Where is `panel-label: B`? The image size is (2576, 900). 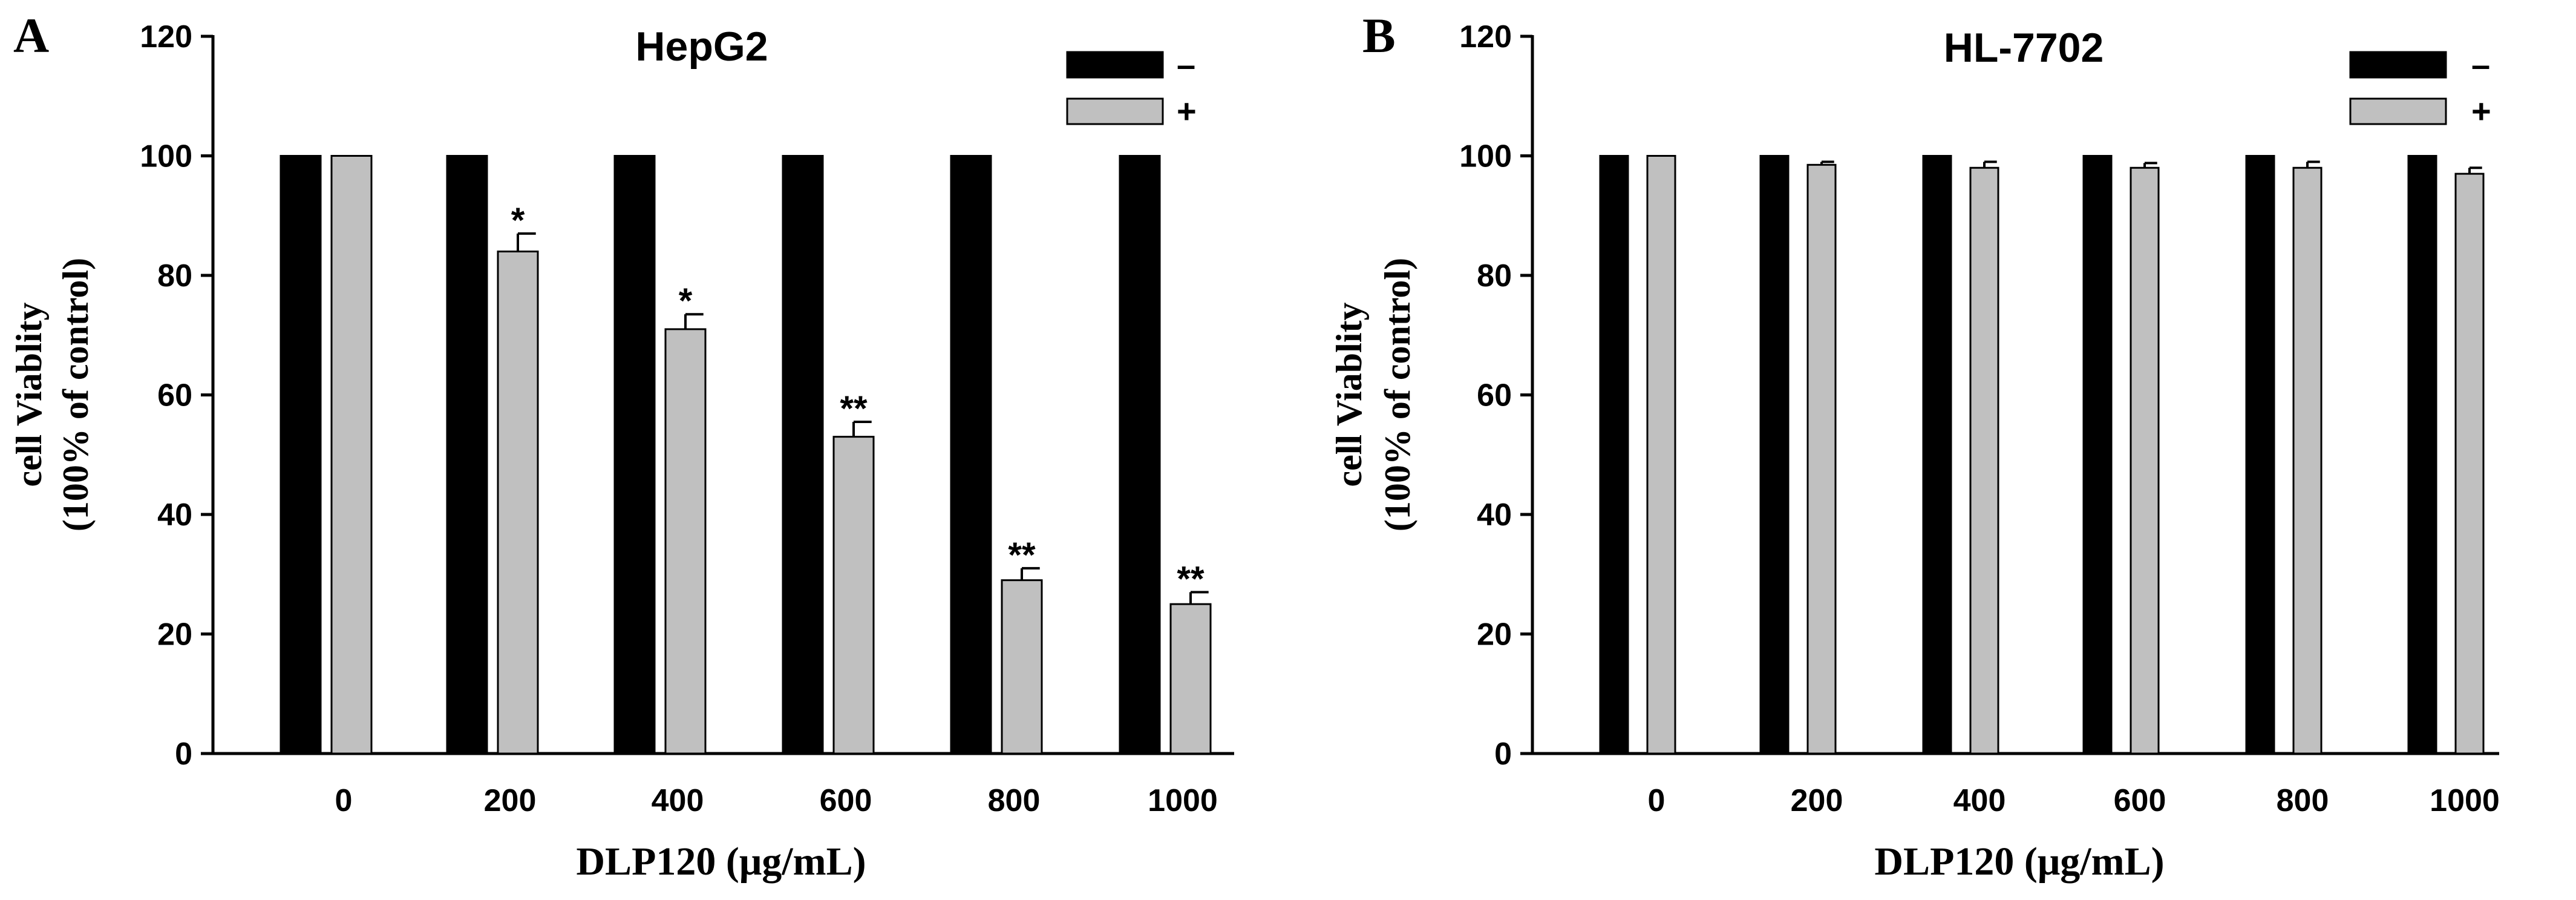 panel-label: B is located at coordinates (1379, 35).